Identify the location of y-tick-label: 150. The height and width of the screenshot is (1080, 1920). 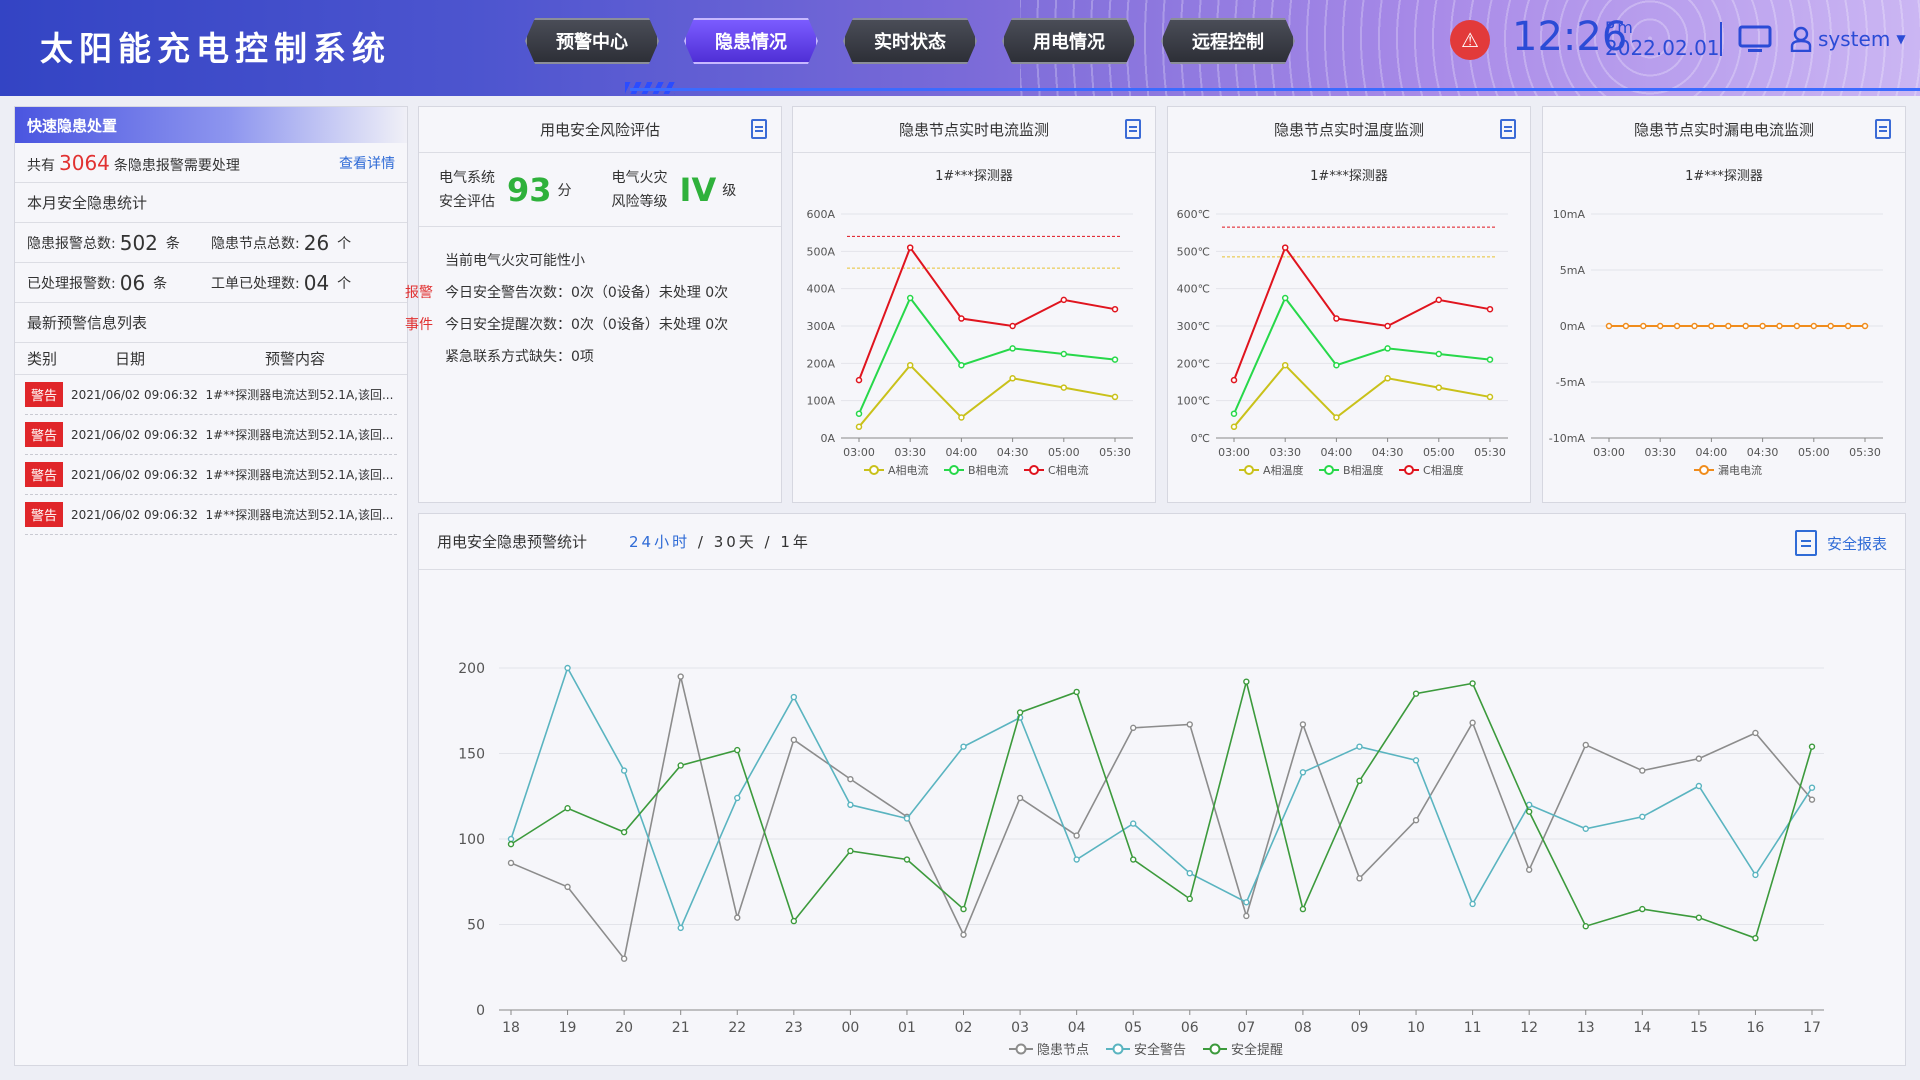
(471, 755).